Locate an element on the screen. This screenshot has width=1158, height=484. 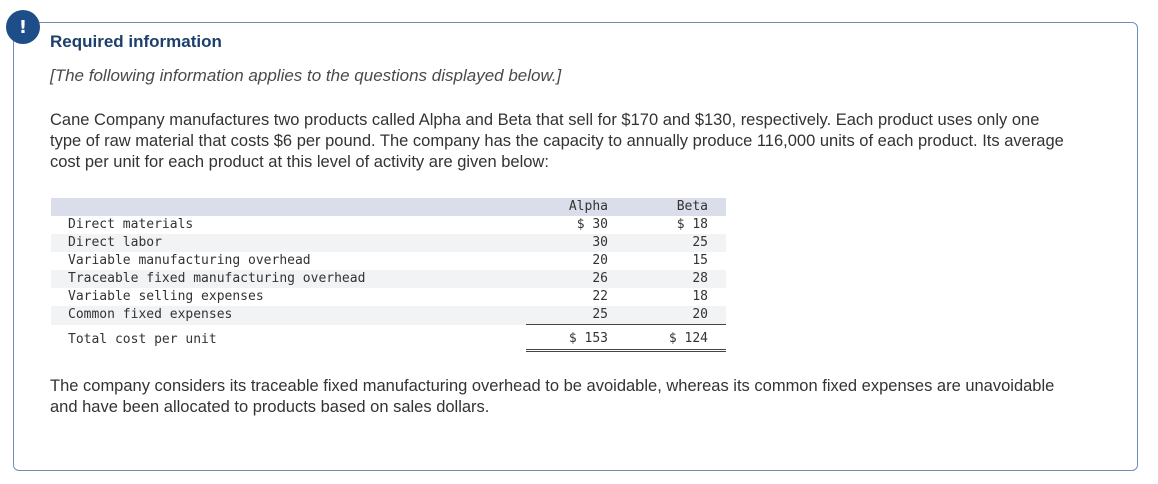
table-row: Direct materials $ 30 $ 18 is located at coordinates (388, 225).